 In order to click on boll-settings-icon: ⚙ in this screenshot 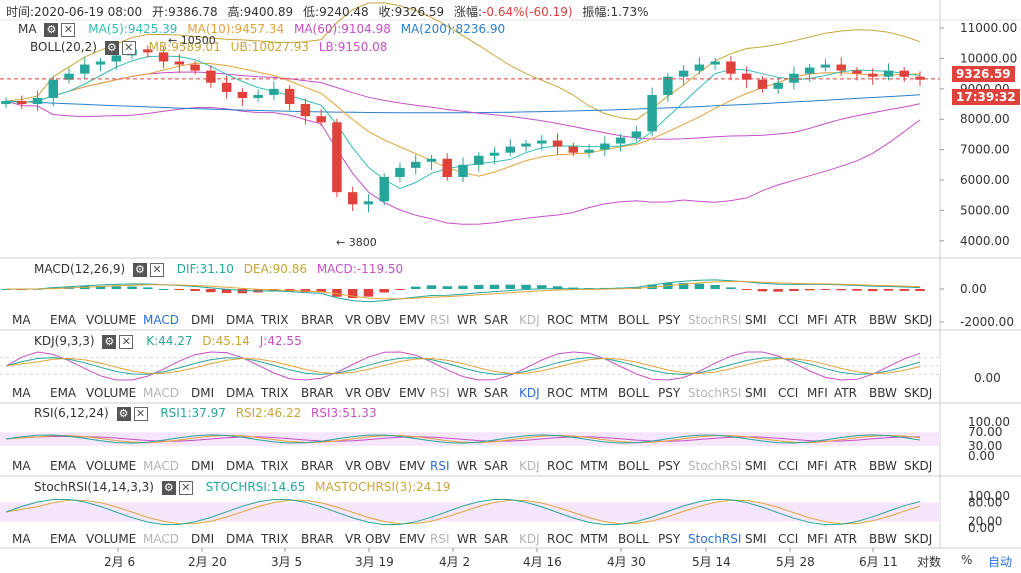, I will do `click(111, 47)`.